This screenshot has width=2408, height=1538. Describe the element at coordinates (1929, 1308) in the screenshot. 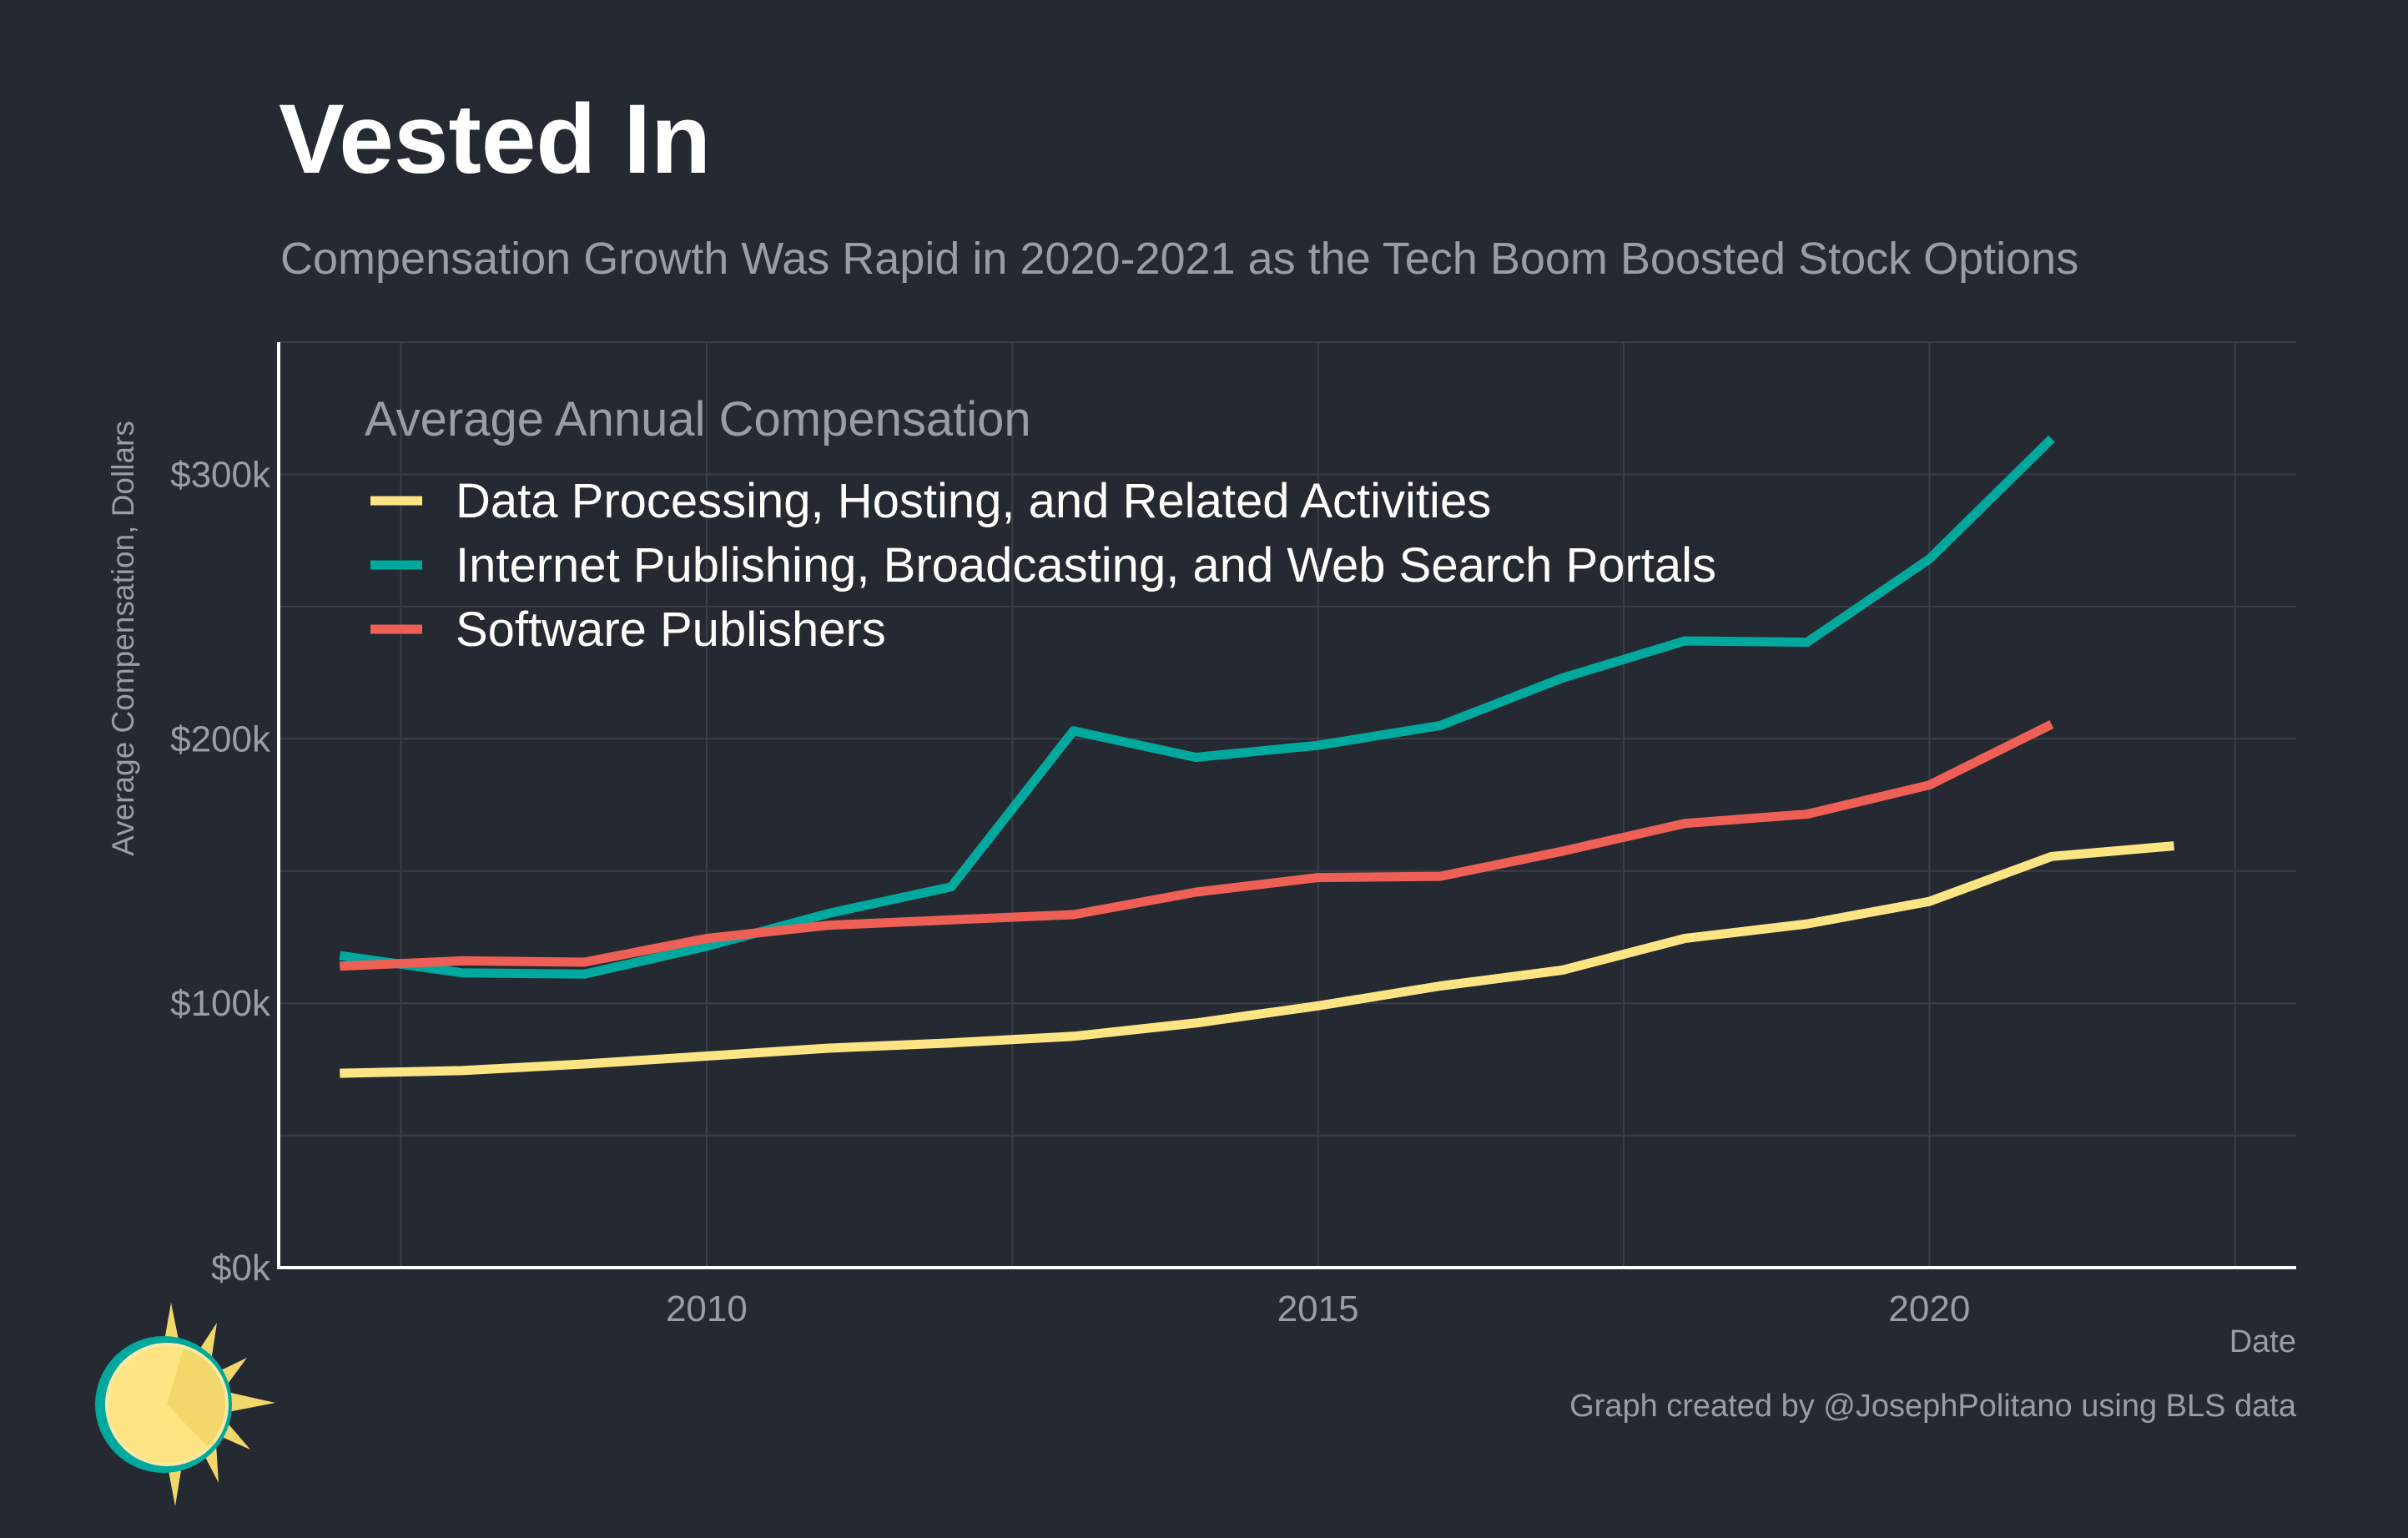

I see `x-tick-label: 2020` at that location.